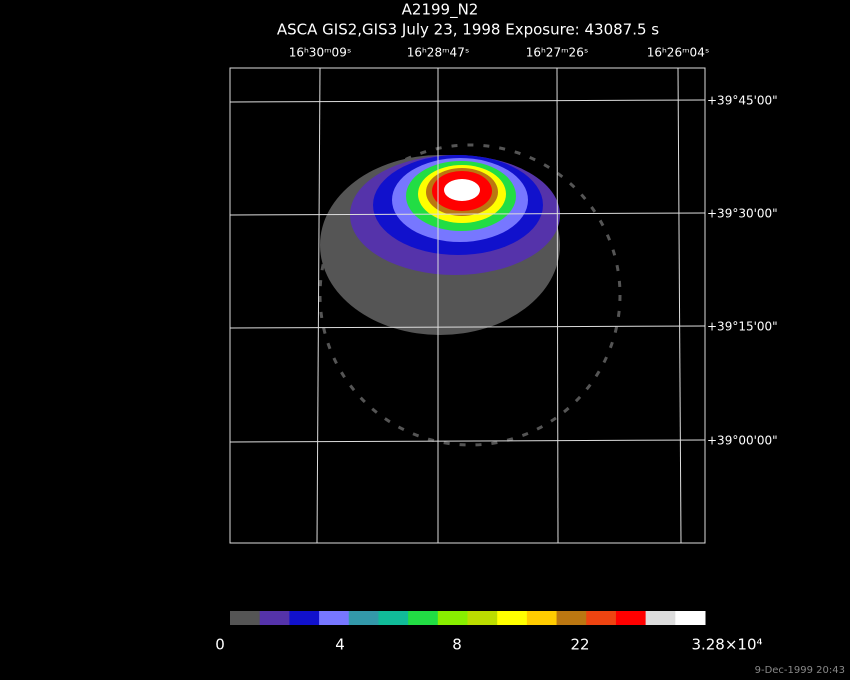  I want to click on colorbar-label: 3.28×10⁴, so click(726, 645).